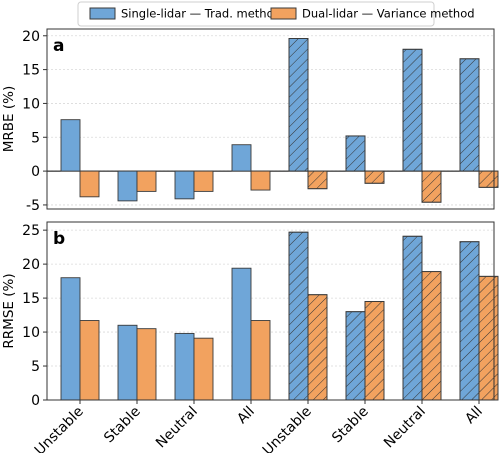 This screenshot has height=453, width=500. What do you see at coordinates (388, 14) in the screenshot?
I see `legend-label-dual: Dual-lidar — Variance method` at bounding box center [388, 14].